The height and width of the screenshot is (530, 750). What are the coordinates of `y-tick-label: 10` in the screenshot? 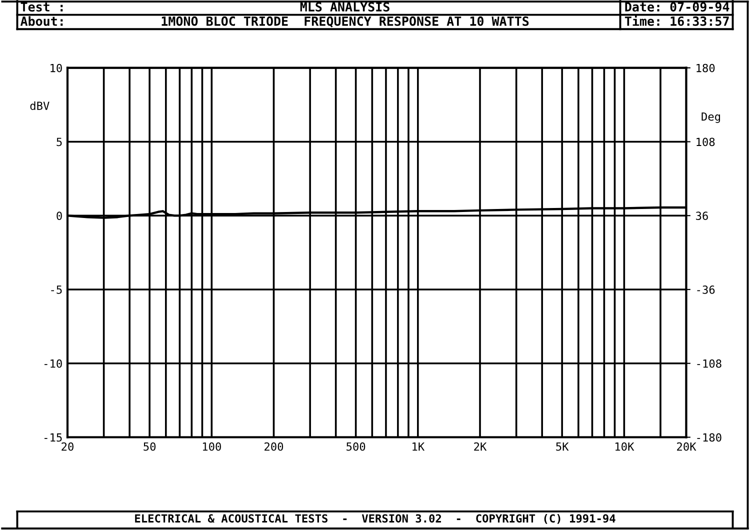 It's located at (56, 68).